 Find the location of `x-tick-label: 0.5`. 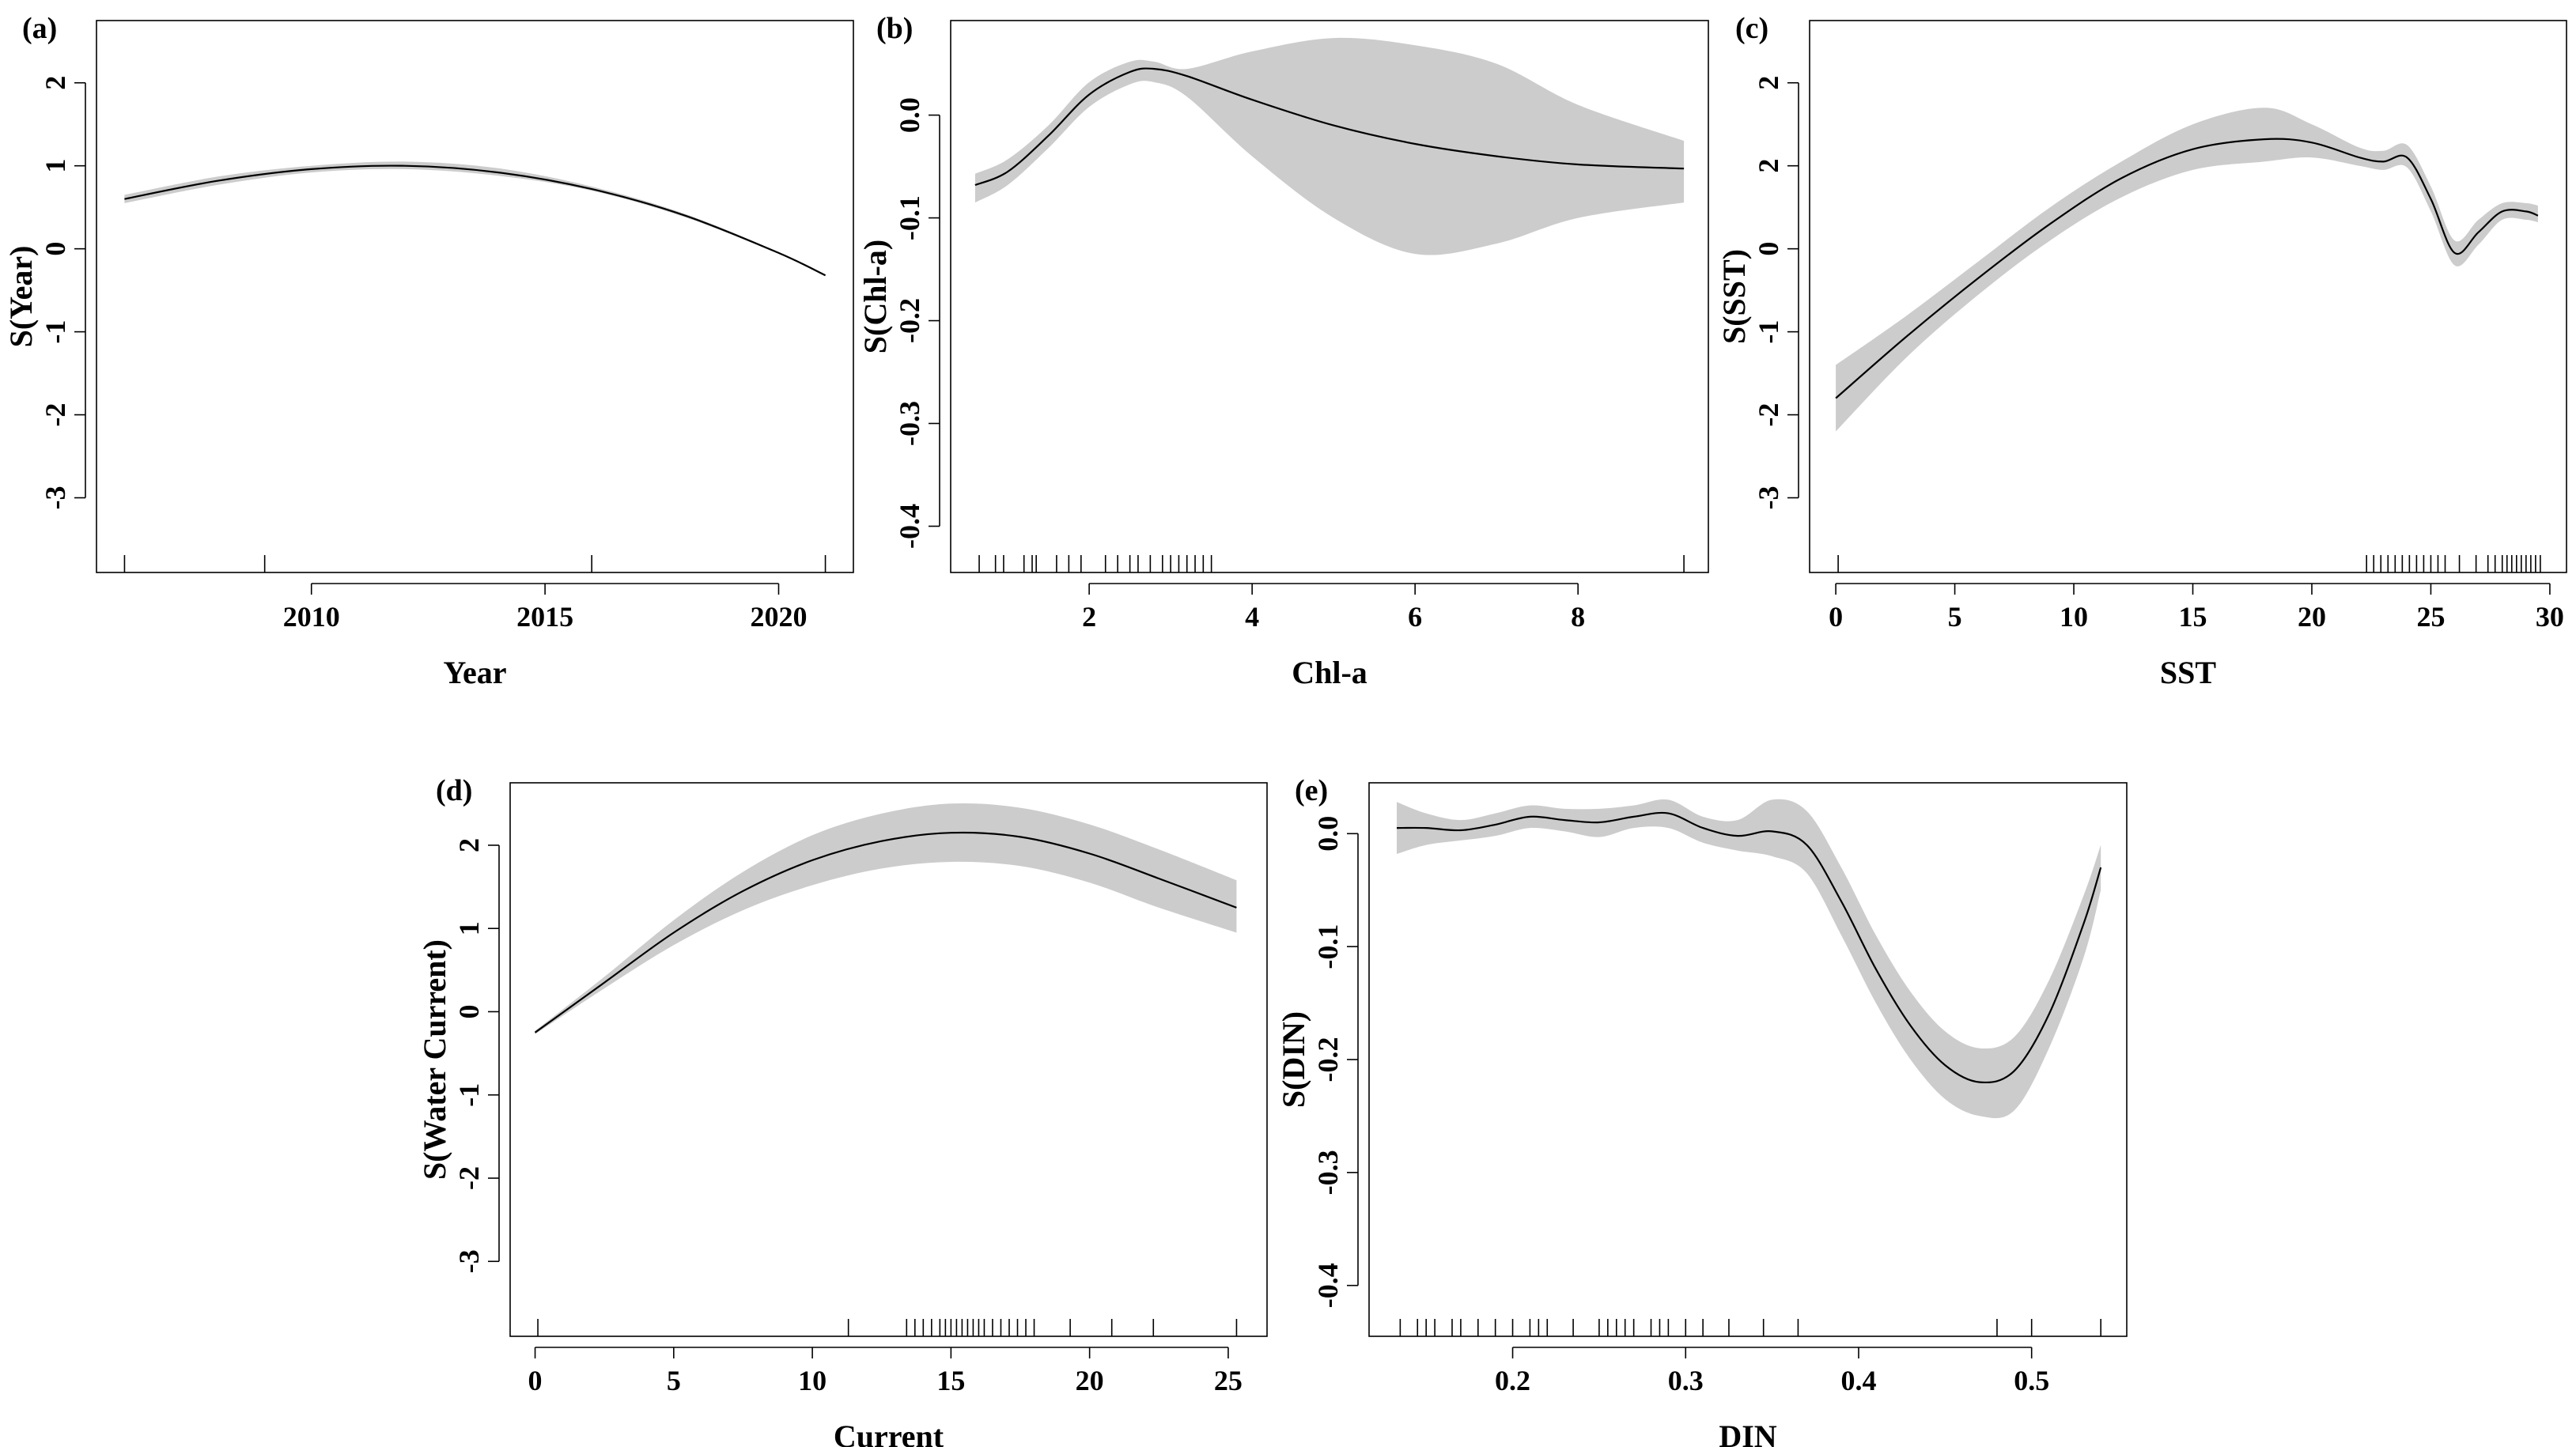

x-tick-label: 0.5 is located at coordinates (2031, 1381).